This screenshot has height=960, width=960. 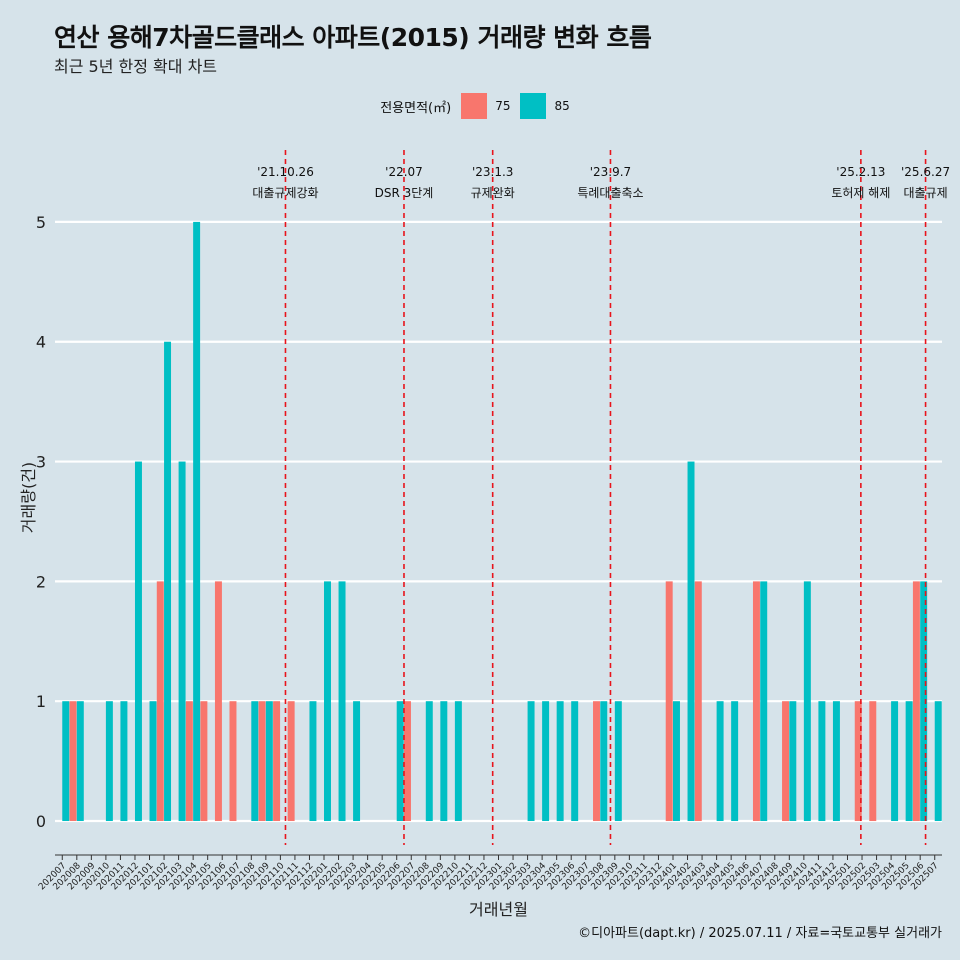 I want to click on legend-title: 전용면적(㎡), so click(x=416, y=108).